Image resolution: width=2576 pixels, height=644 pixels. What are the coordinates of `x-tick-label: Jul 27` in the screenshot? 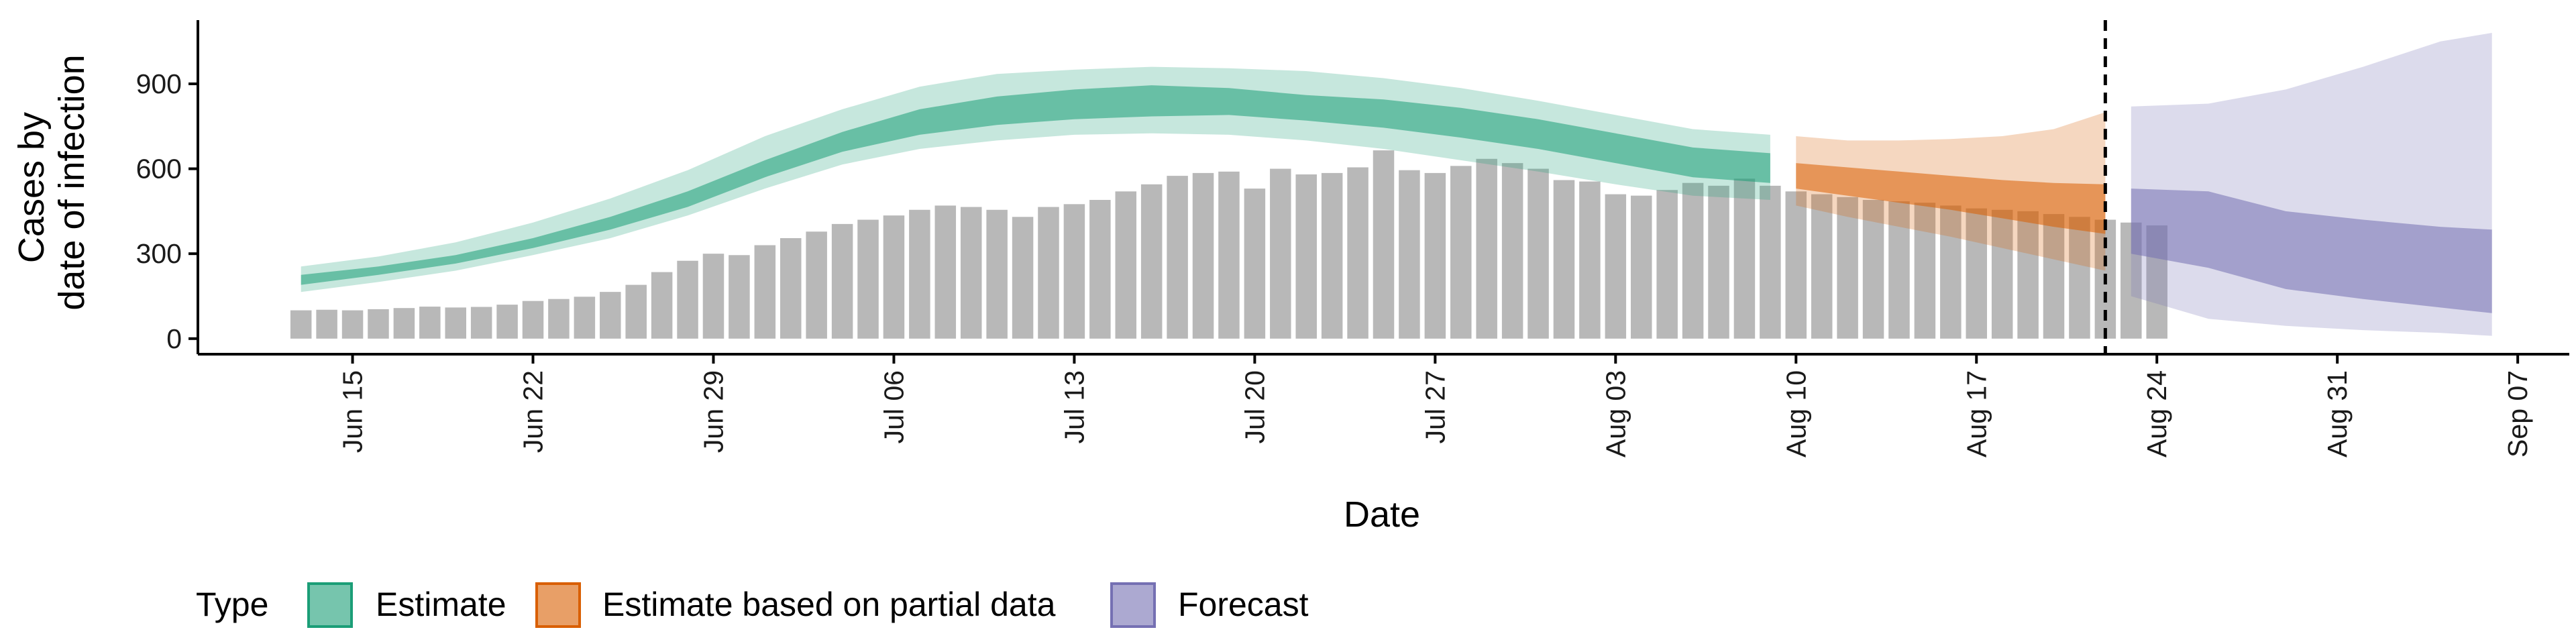 It's located at (1434, 406).